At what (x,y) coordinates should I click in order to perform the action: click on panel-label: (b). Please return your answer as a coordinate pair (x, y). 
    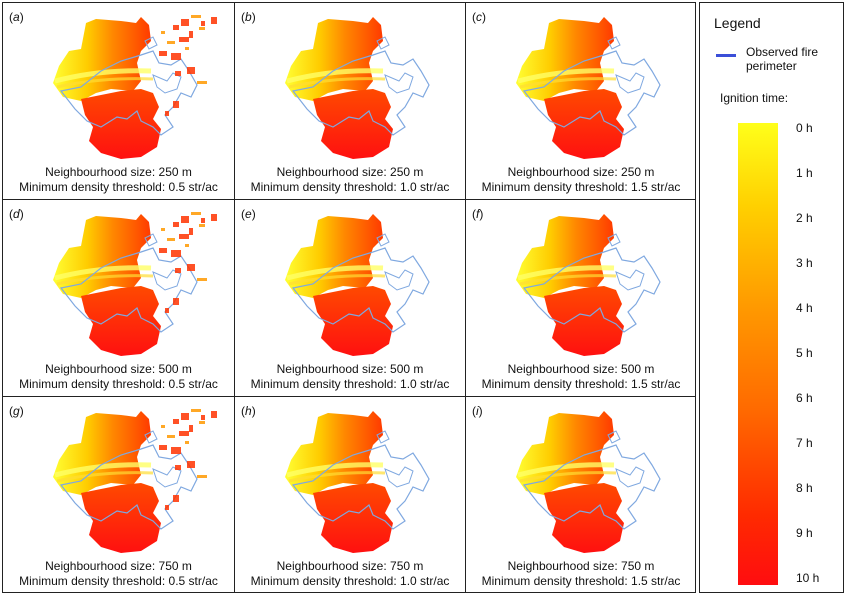
    Looking at the image, I should click on (248, 17).